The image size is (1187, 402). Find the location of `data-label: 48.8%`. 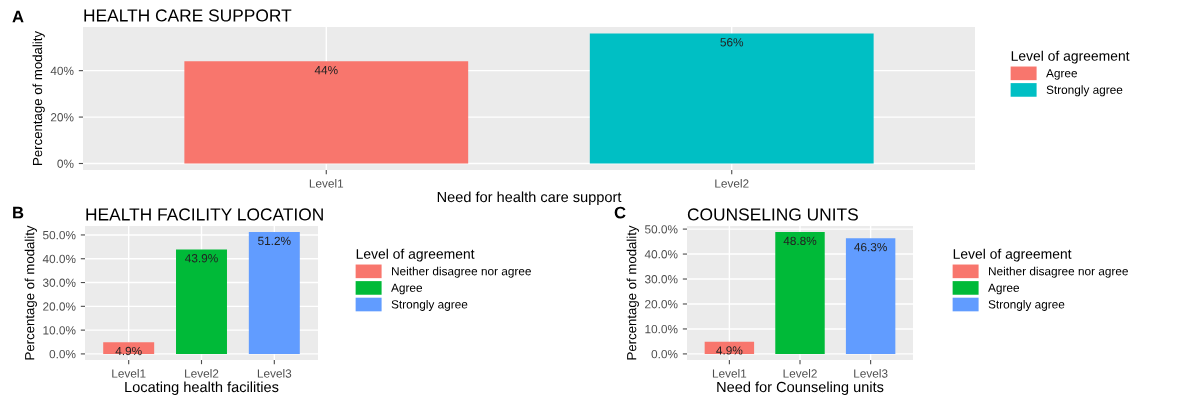

data-label: 48.8% is located at coordinates (800, 241).